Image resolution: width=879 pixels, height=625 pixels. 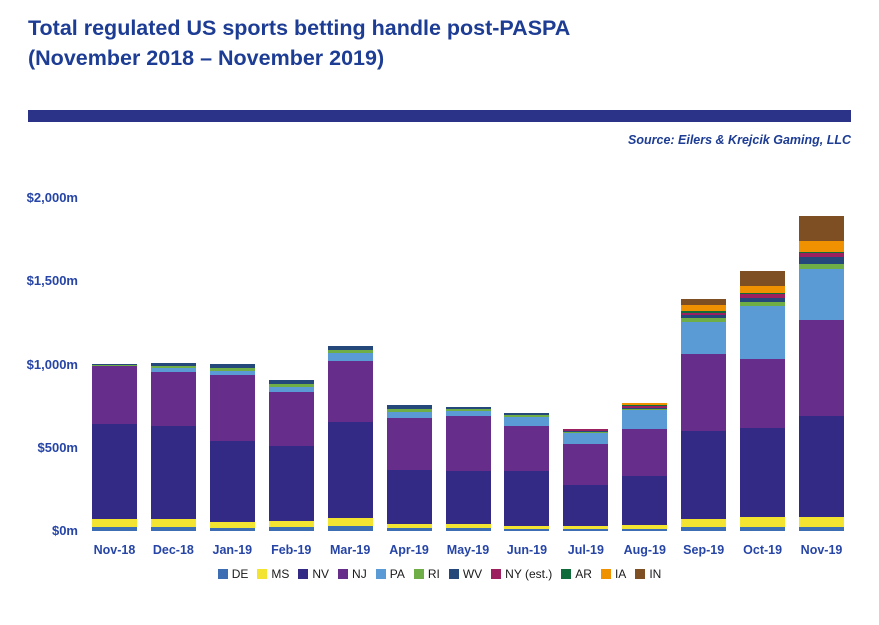 What do you see at coordinates (620, 574) in the screenshot?
I see `legend-label: IA` at bounding box center [620, 574].